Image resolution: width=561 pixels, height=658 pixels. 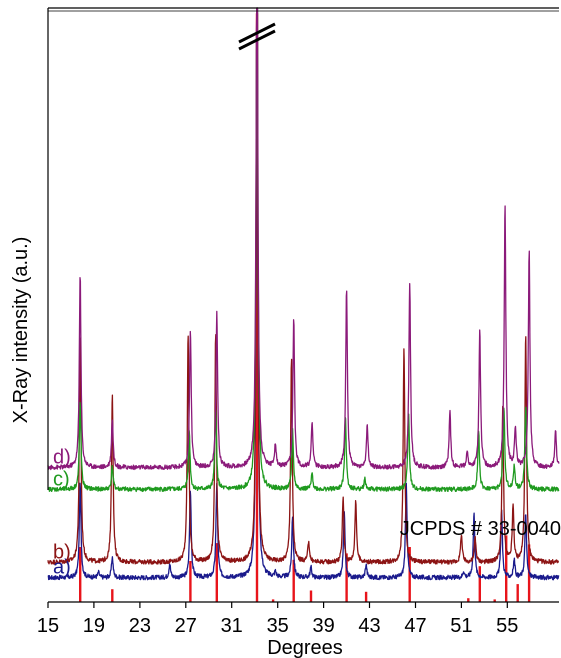 I want to click on x-tick-label: 31, so click(x=232, y=626).